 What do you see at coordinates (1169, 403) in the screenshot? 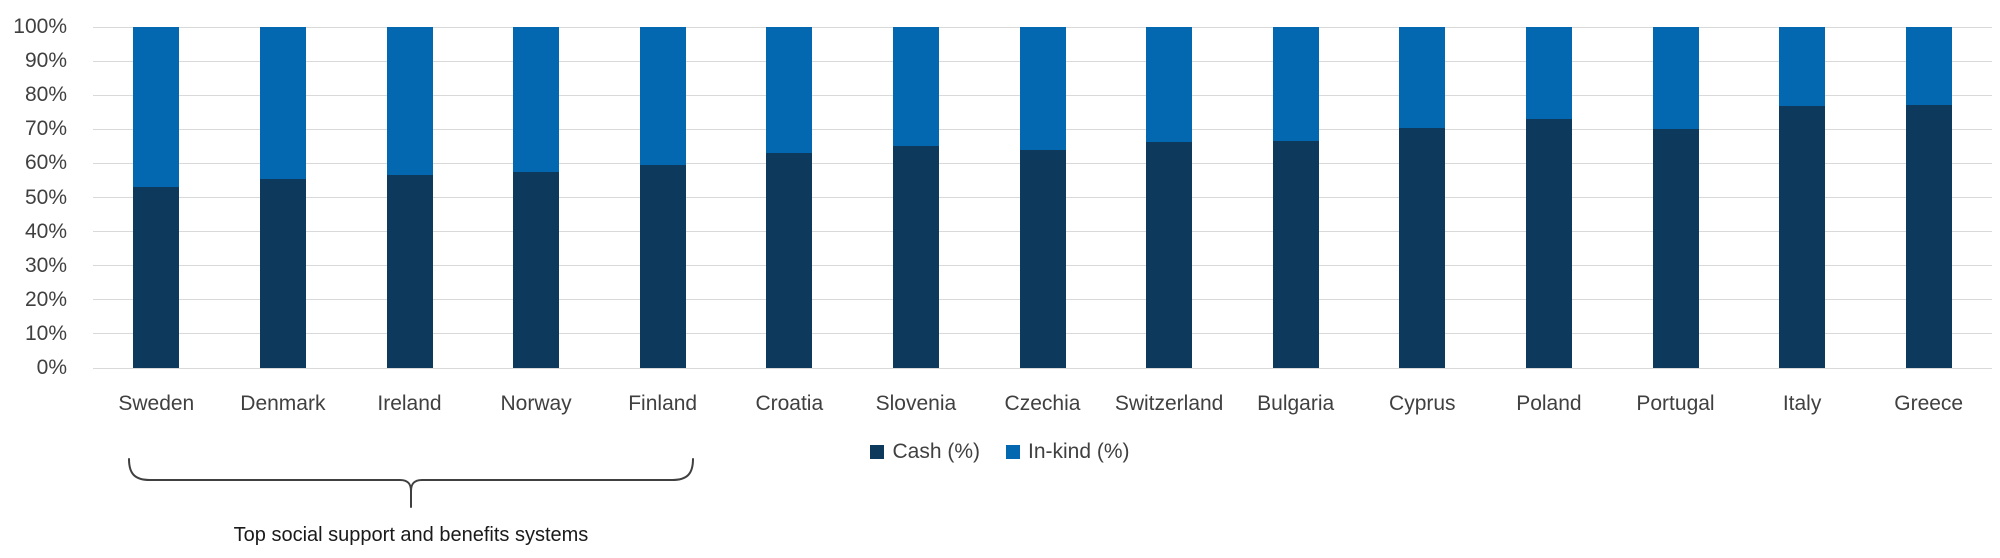
I see `x-axis-label: Switzerland` at bounding box center [1169, 403].